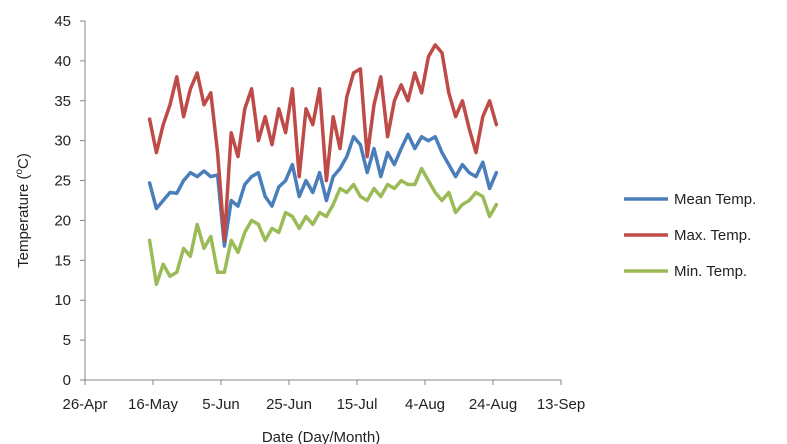 This screenshot has width=787, height=444. I want to click on series-line-min, so click(323, 226).